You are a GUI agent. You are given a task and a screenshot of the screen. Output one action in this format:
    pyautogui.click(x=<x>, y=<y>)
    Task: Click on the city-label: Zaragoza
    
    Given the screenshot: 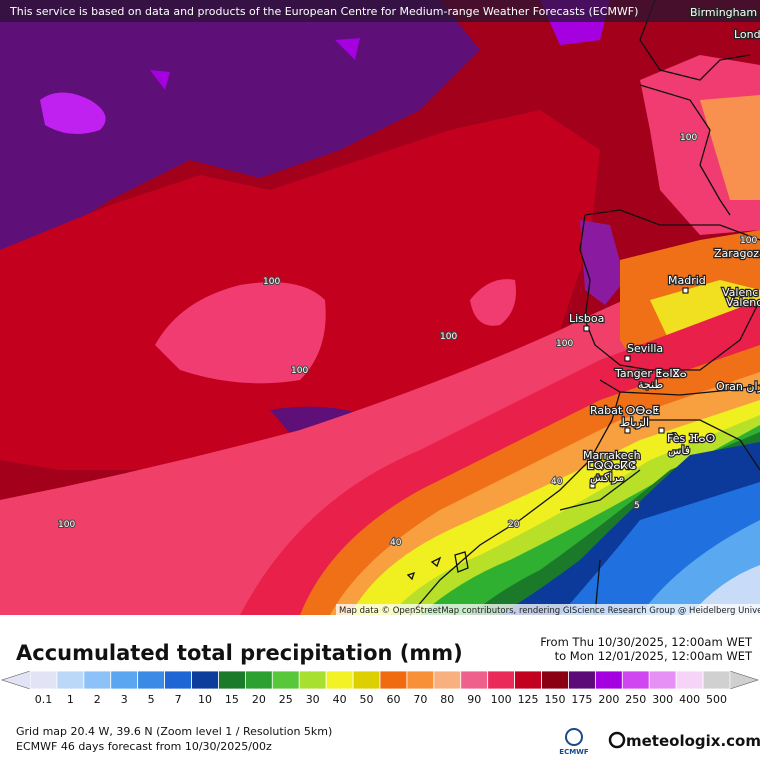 What is the action you would take?
    pyautogui.click(x=737, y=253)
    